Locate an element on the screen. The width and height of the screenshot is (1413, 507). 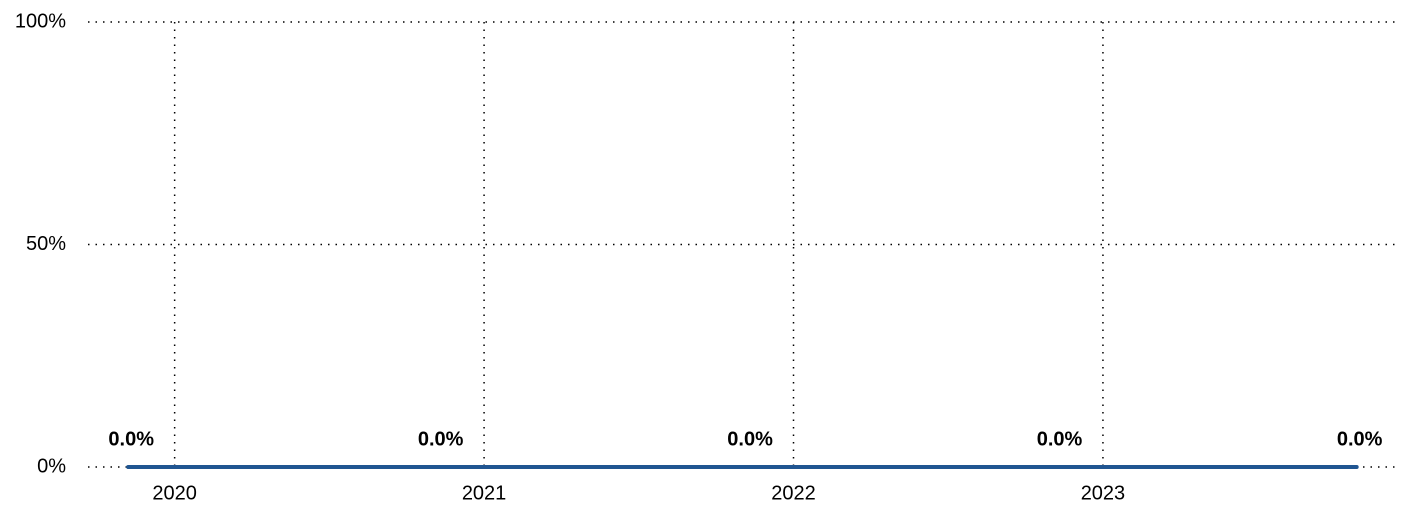
x-tick-label: 2020 is located at coordinates (174, 493).